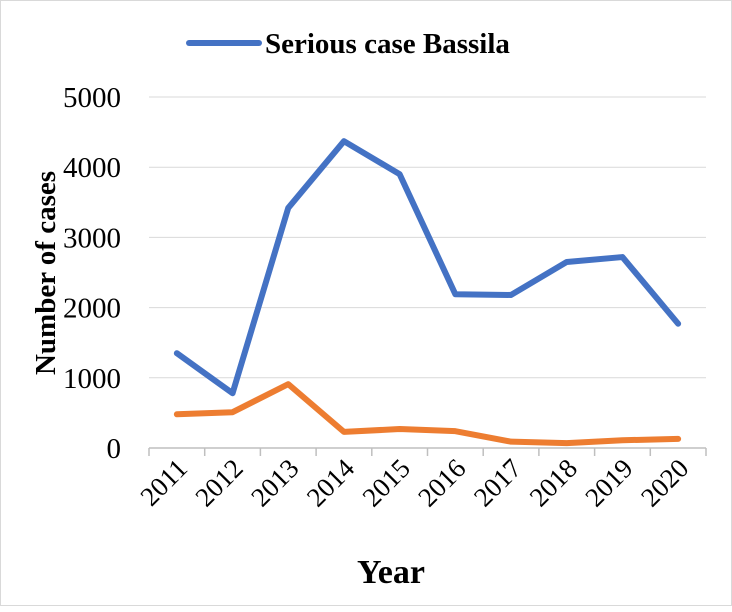 This screenshot has width=732, height=612. Describe the element at coordinates (92, 379) in the screenshot. I see `y-tick-label: 1000` at that location.